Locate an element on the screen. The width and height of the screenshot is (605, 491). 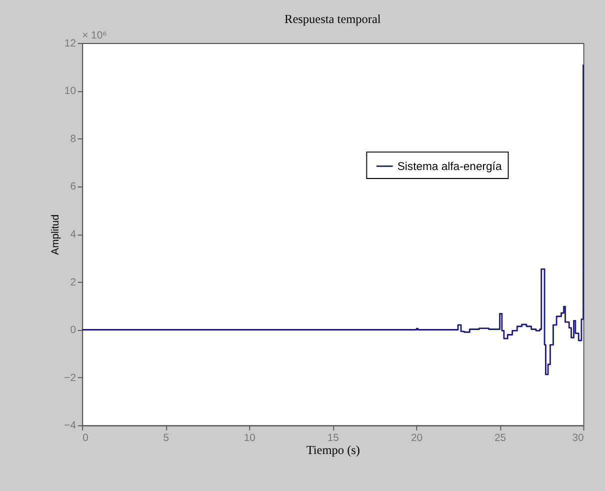
y-tick-label: 10 is located at coordinates (70, 92).